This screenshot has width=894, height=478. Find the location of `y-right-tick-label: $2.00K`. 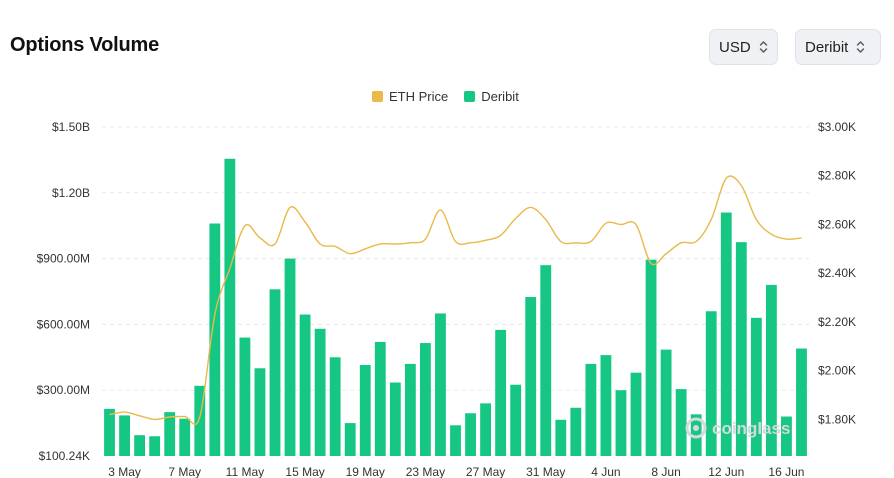

y-right-tick-label: $2.00K is located at coordinates (837, 371).